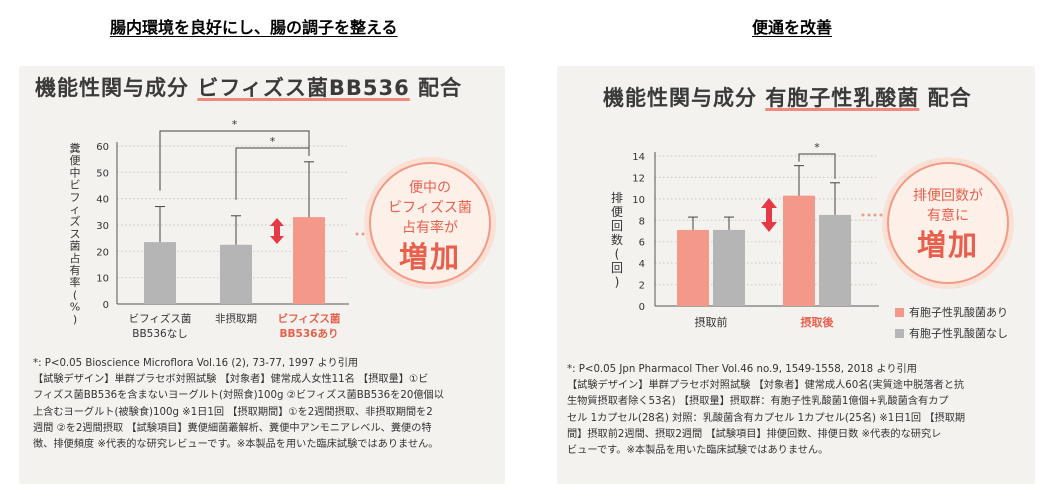 This screenshot has width=1054, height=496. Describe the element at coordinates (758, 402) in the screenshot. I see `footnote-line: 生物質摂取者除く53名) 【摂取量】摂取群：有胞子性乳酸菌1億個+乳酸菌含有カプ` at that location.